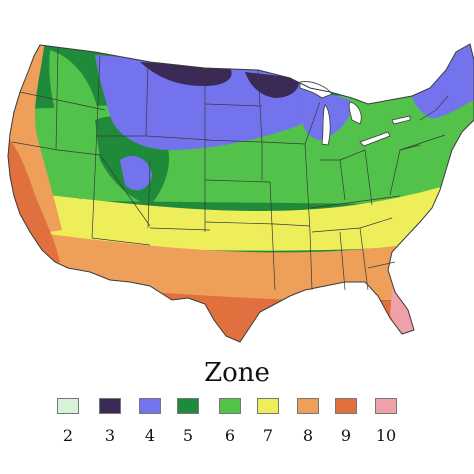 The height and width of the screenshot is (474, 474). Describe the element at coordinates (375, 139) in the screenshot. I see `lake-erie` at that location.